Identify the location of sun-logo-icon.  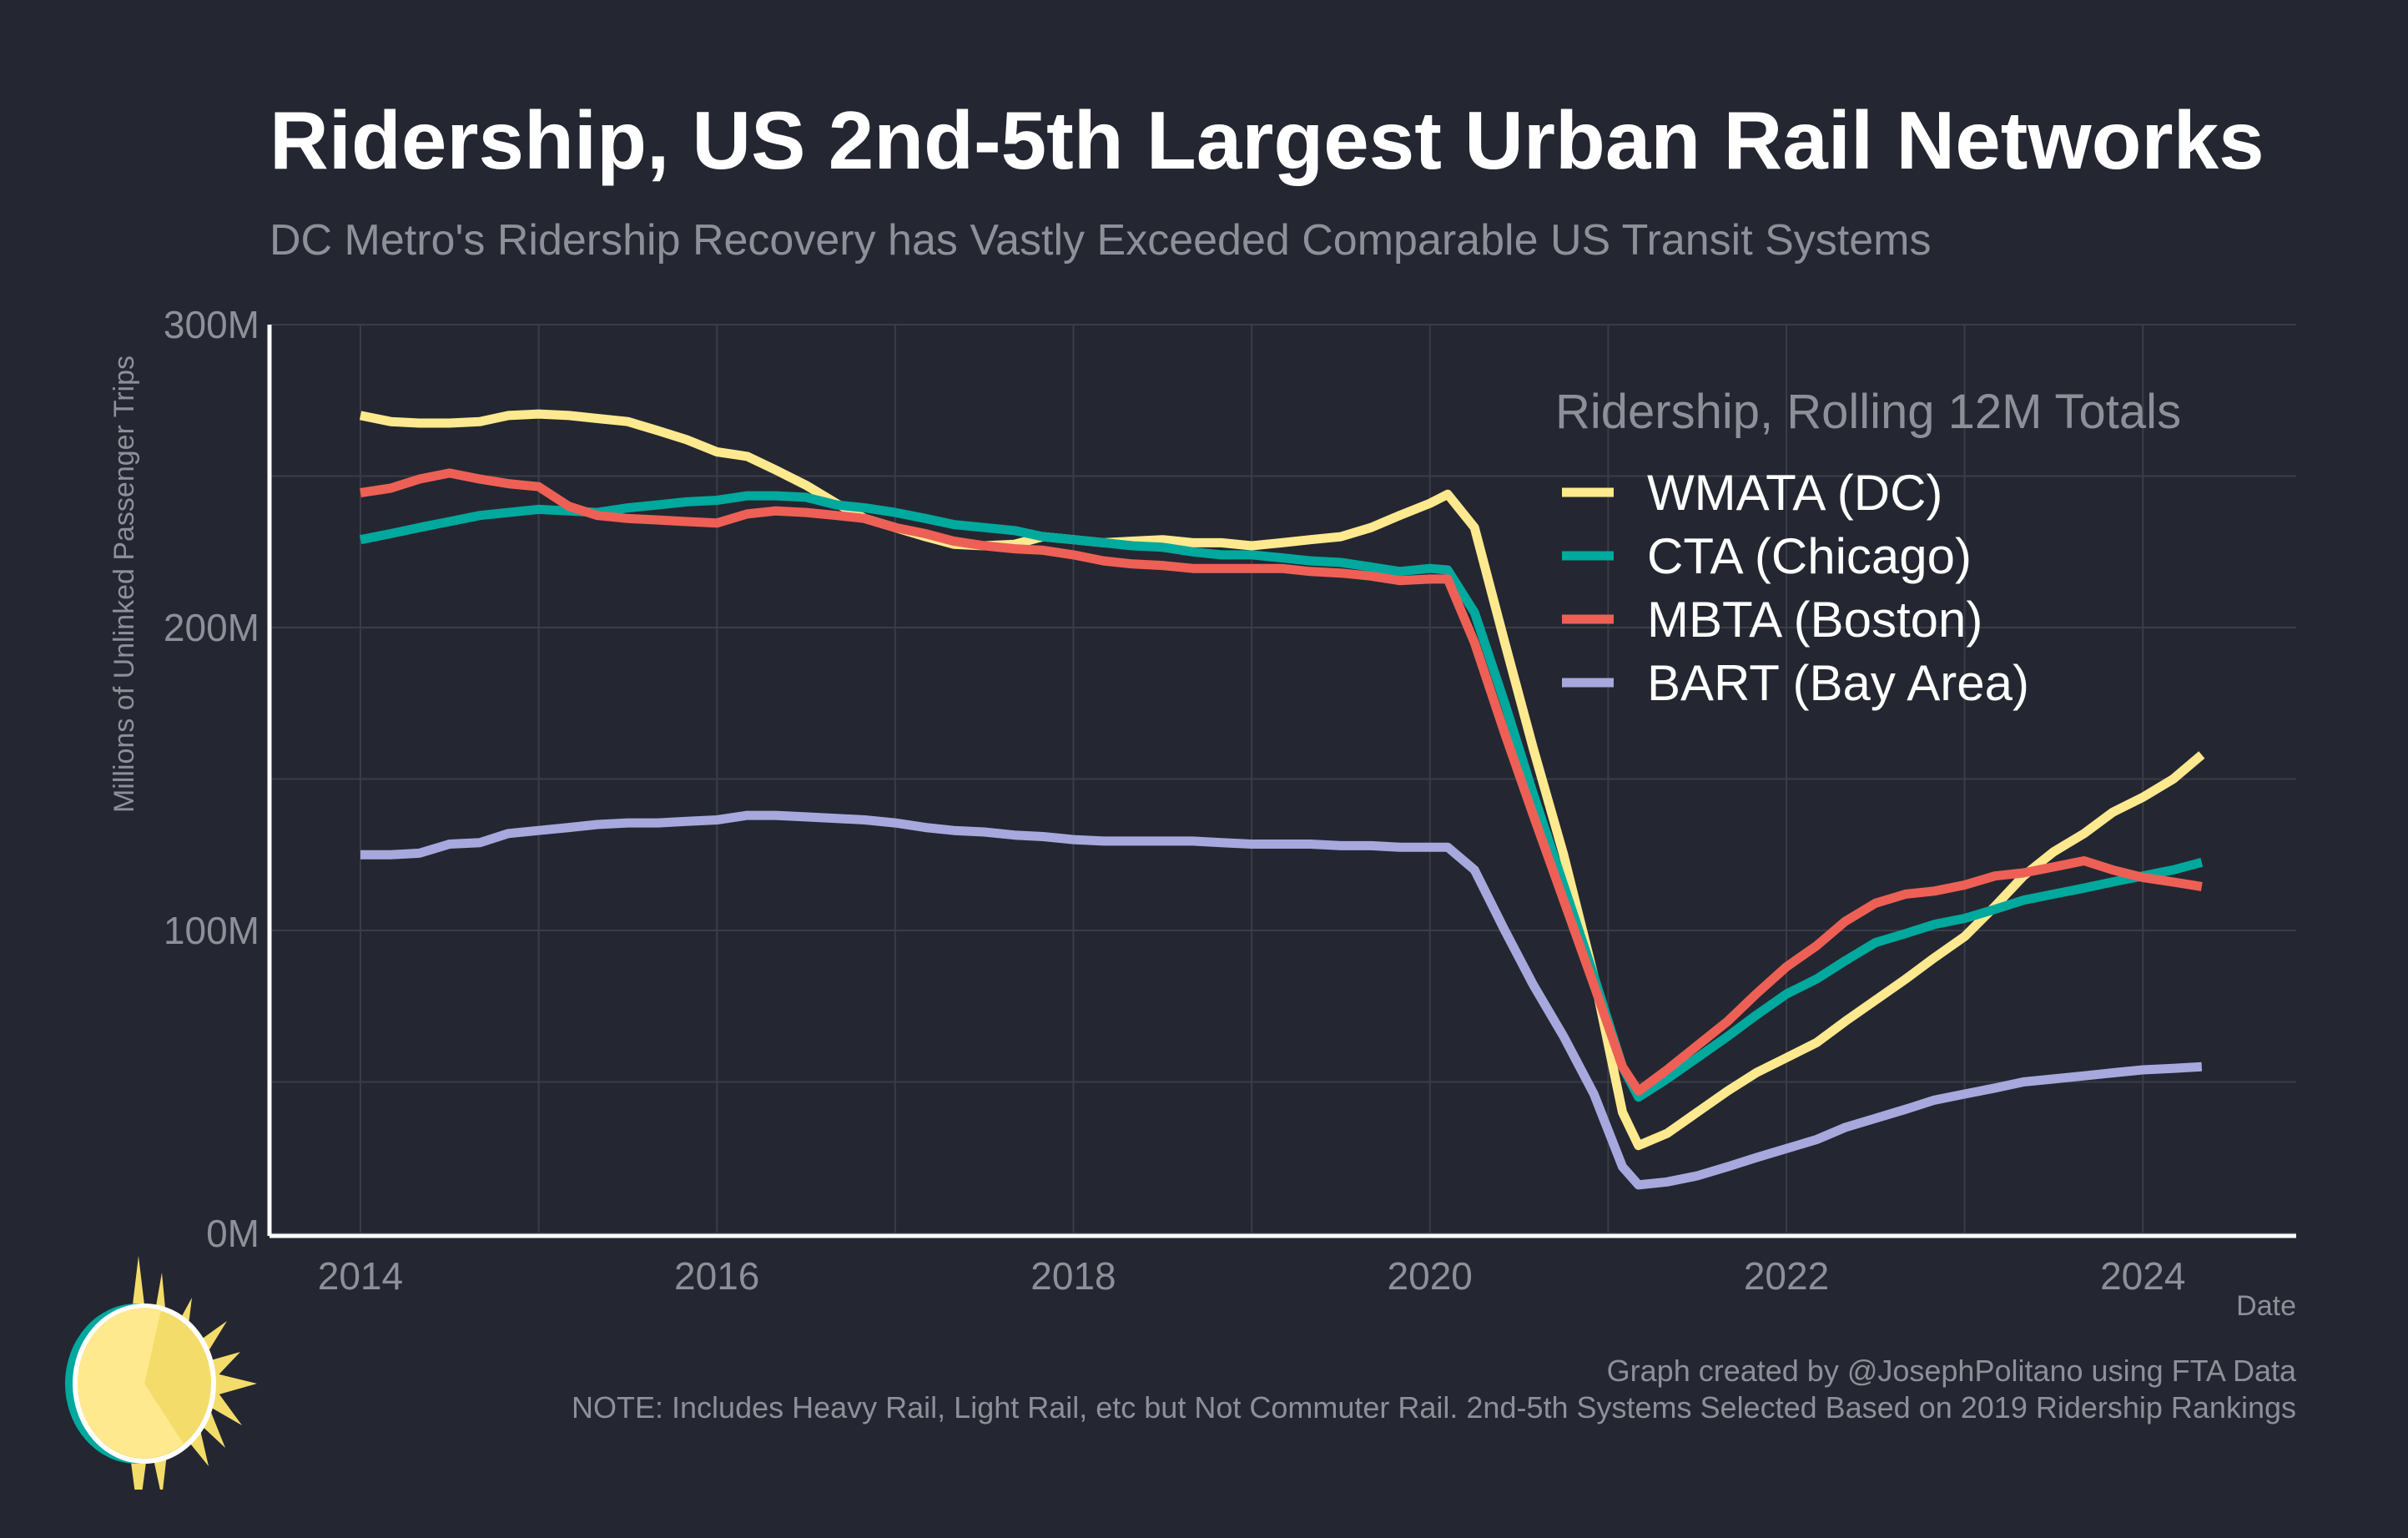
(161, 1373).